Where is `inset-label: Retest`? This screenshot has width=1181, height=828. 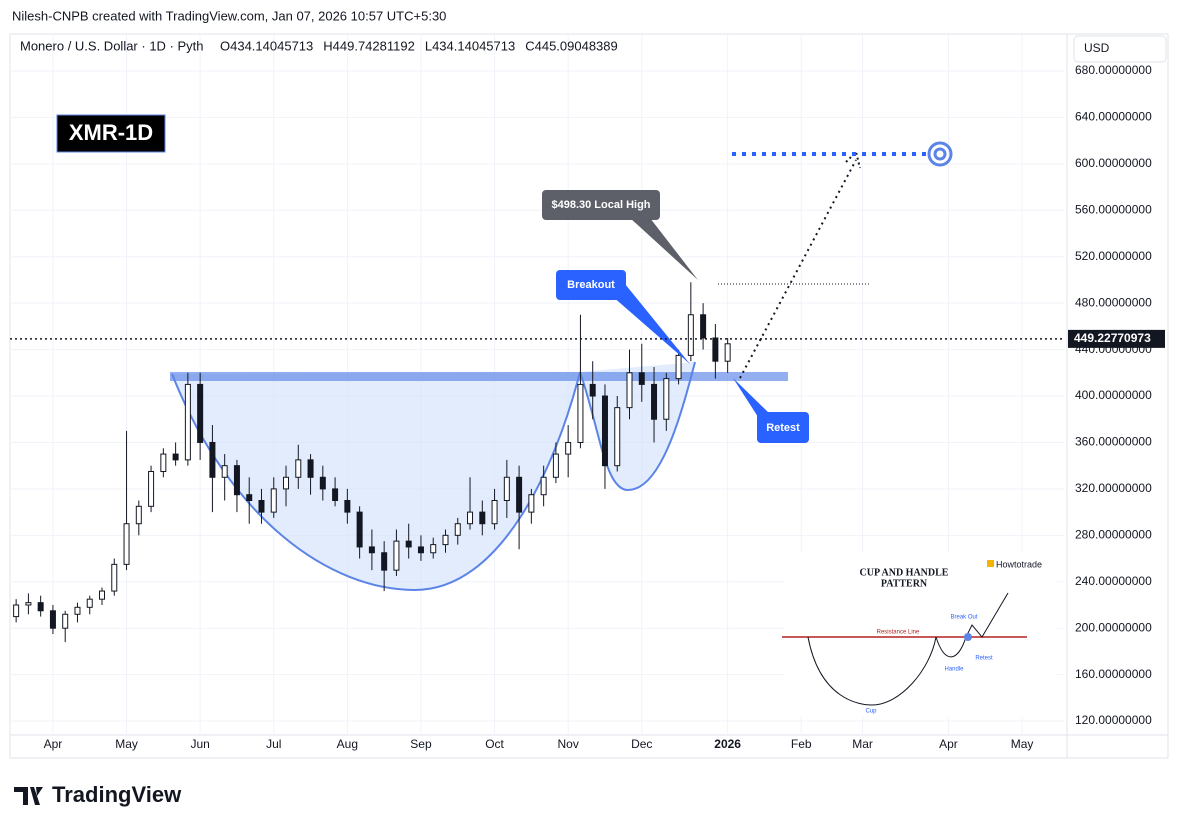
inset-label: Retest is located at coordinates (984, 659).